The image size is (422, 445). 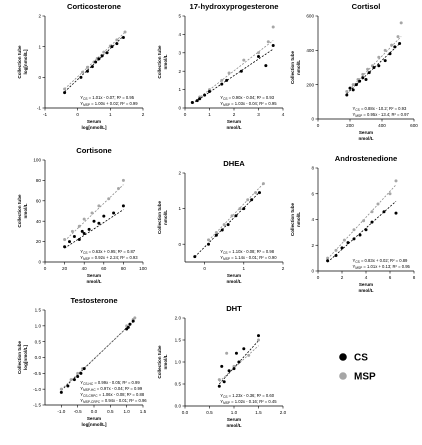 I want to click on regression-equation: YCS = 1.23x - 0.36; R² = 0.60, so click(x=247, y=396).